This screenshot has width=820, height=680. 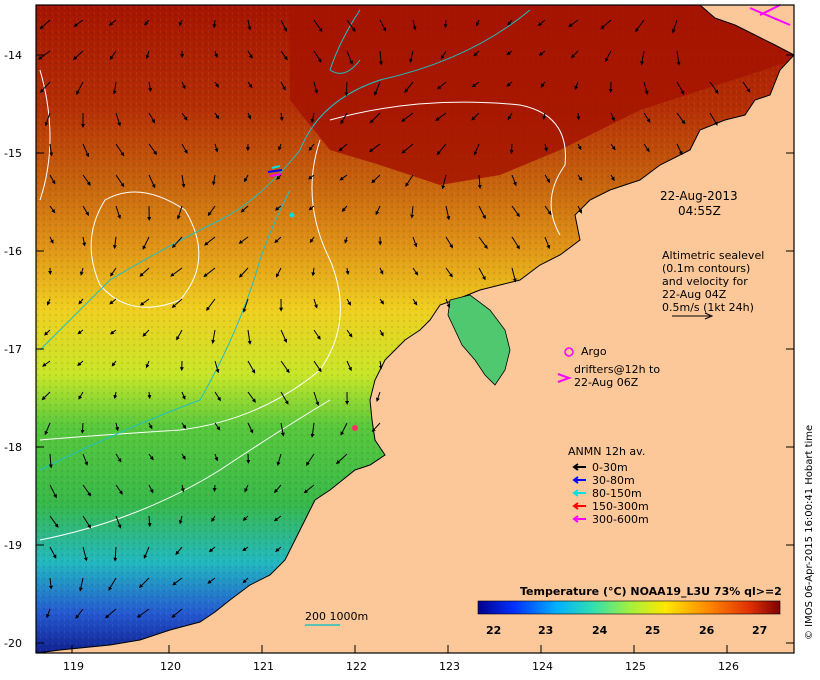 I want to click on anmn-item: 0-30m, so click(x=600, y=467).